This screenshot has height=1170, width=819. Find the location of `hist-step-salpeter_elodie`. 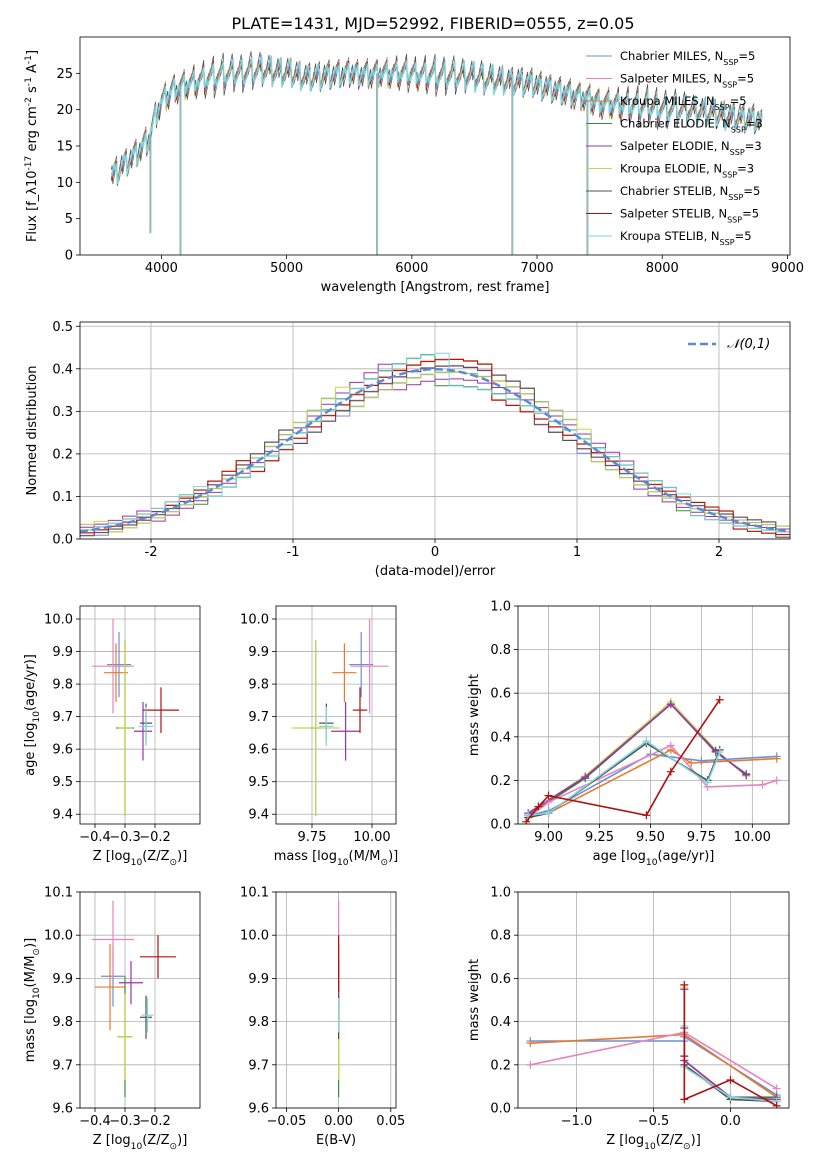

hist-step-salpeter_elodie is located at coordinates (435, 446).